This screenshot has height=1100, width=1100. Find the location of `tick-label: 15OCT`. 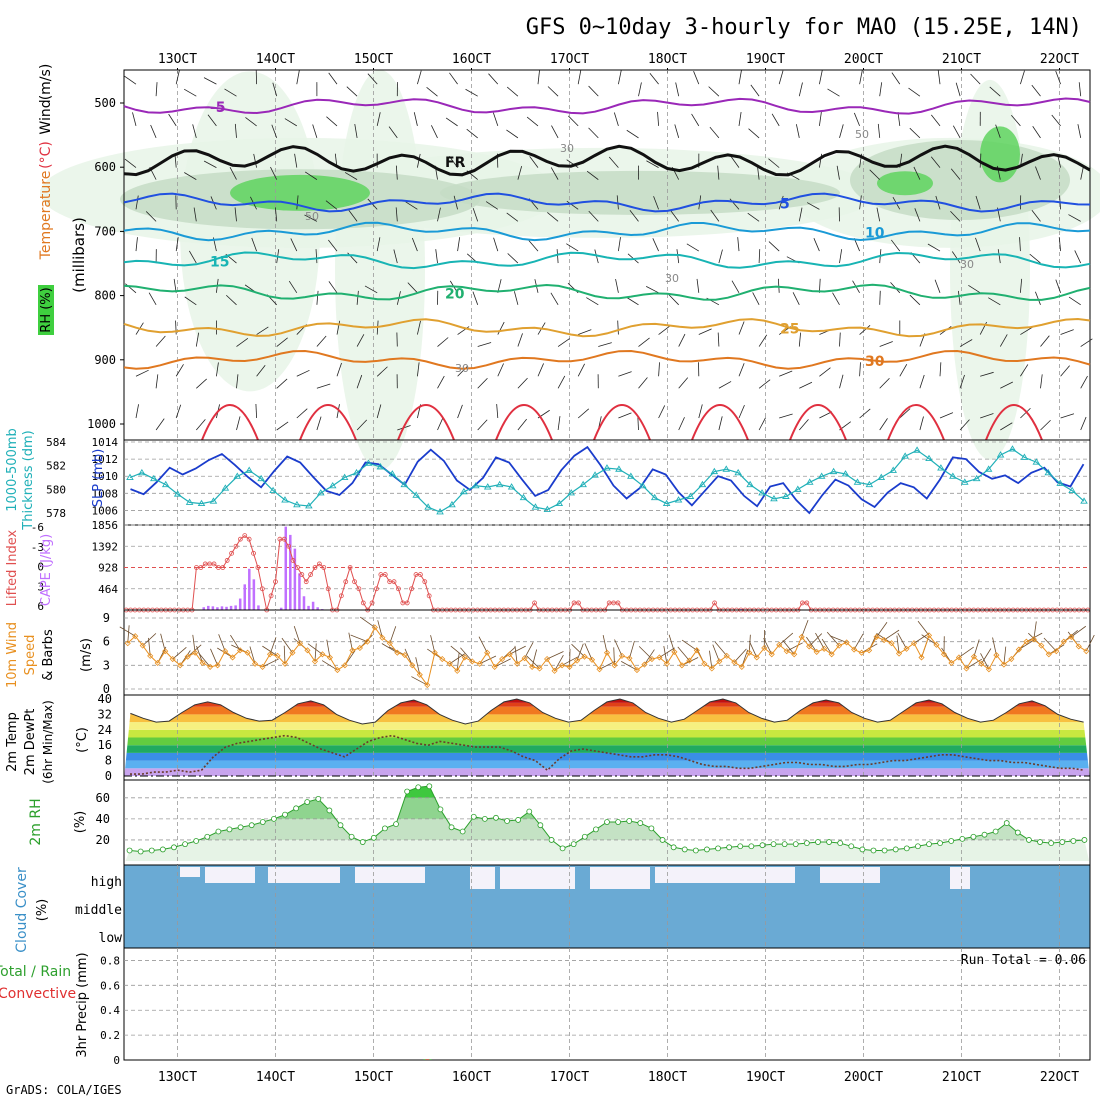

tick-label: 15OCT is located at coordinates (373, 1077).